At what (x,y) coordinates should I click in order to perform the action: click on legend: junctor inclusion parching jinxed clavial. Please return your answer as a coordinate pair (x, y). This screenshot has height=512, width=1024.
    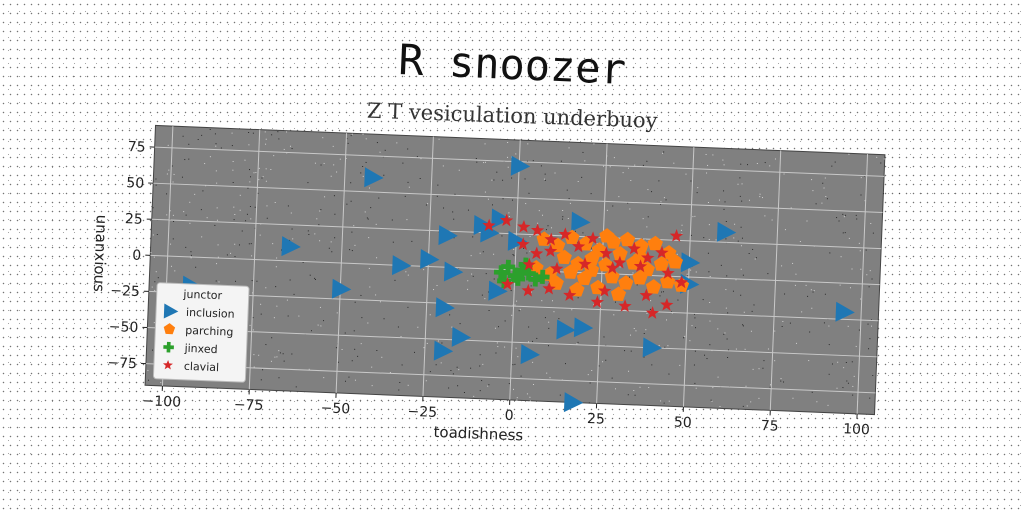
    Looking at the image, I should click on (201, 332).